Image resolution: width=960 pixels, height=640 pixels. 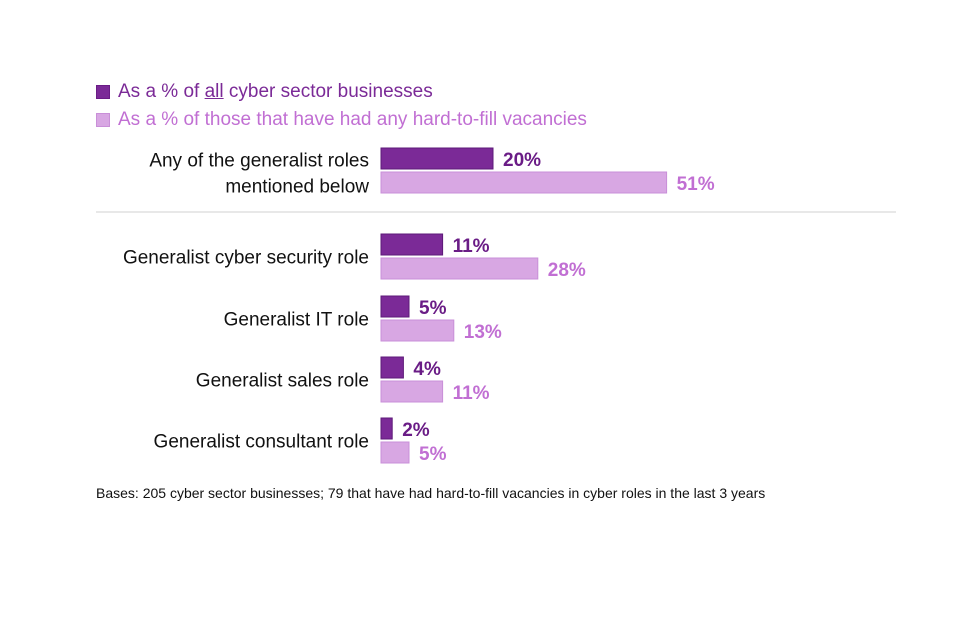 What do you see at coordinates (261, 442) in the screenshot?
I see `category-label: Generalist consultant role` at bounding box center [261, 442].